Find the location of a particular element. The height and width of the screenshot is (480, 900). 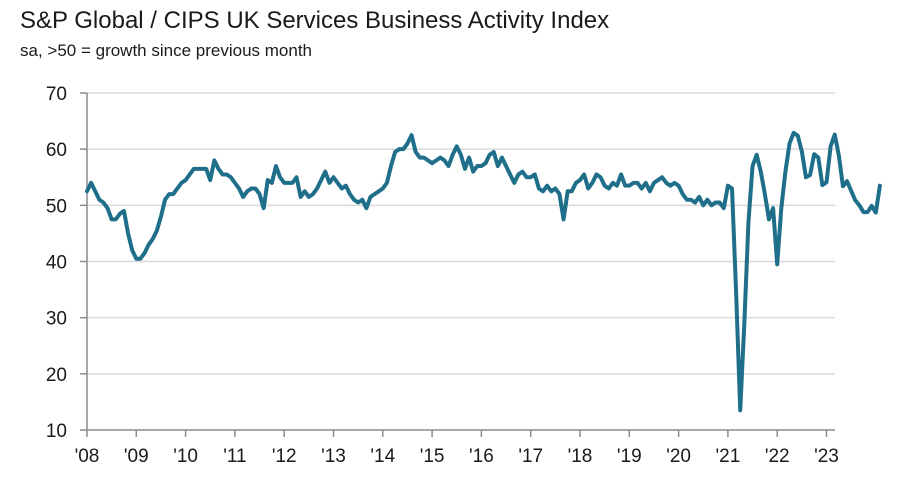

x-tick-label: '18 is located at coordinates (580, 456).